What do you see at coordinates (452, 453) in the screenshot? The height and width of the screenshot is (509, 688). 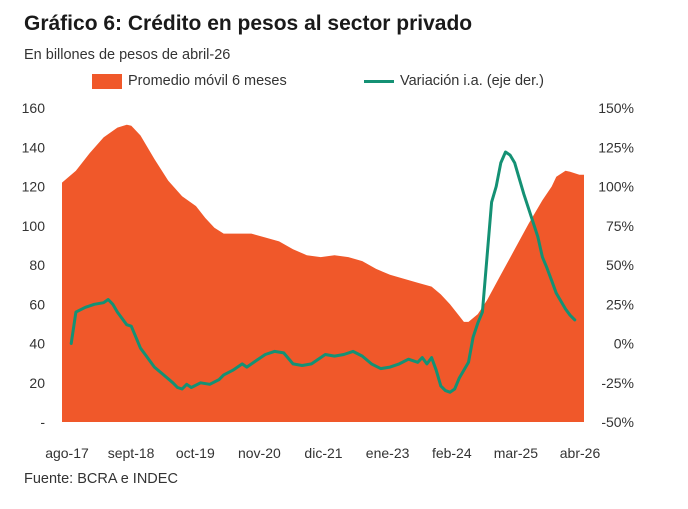 I see `x-tick-label: feb-24` at bounding box center [452, 453].